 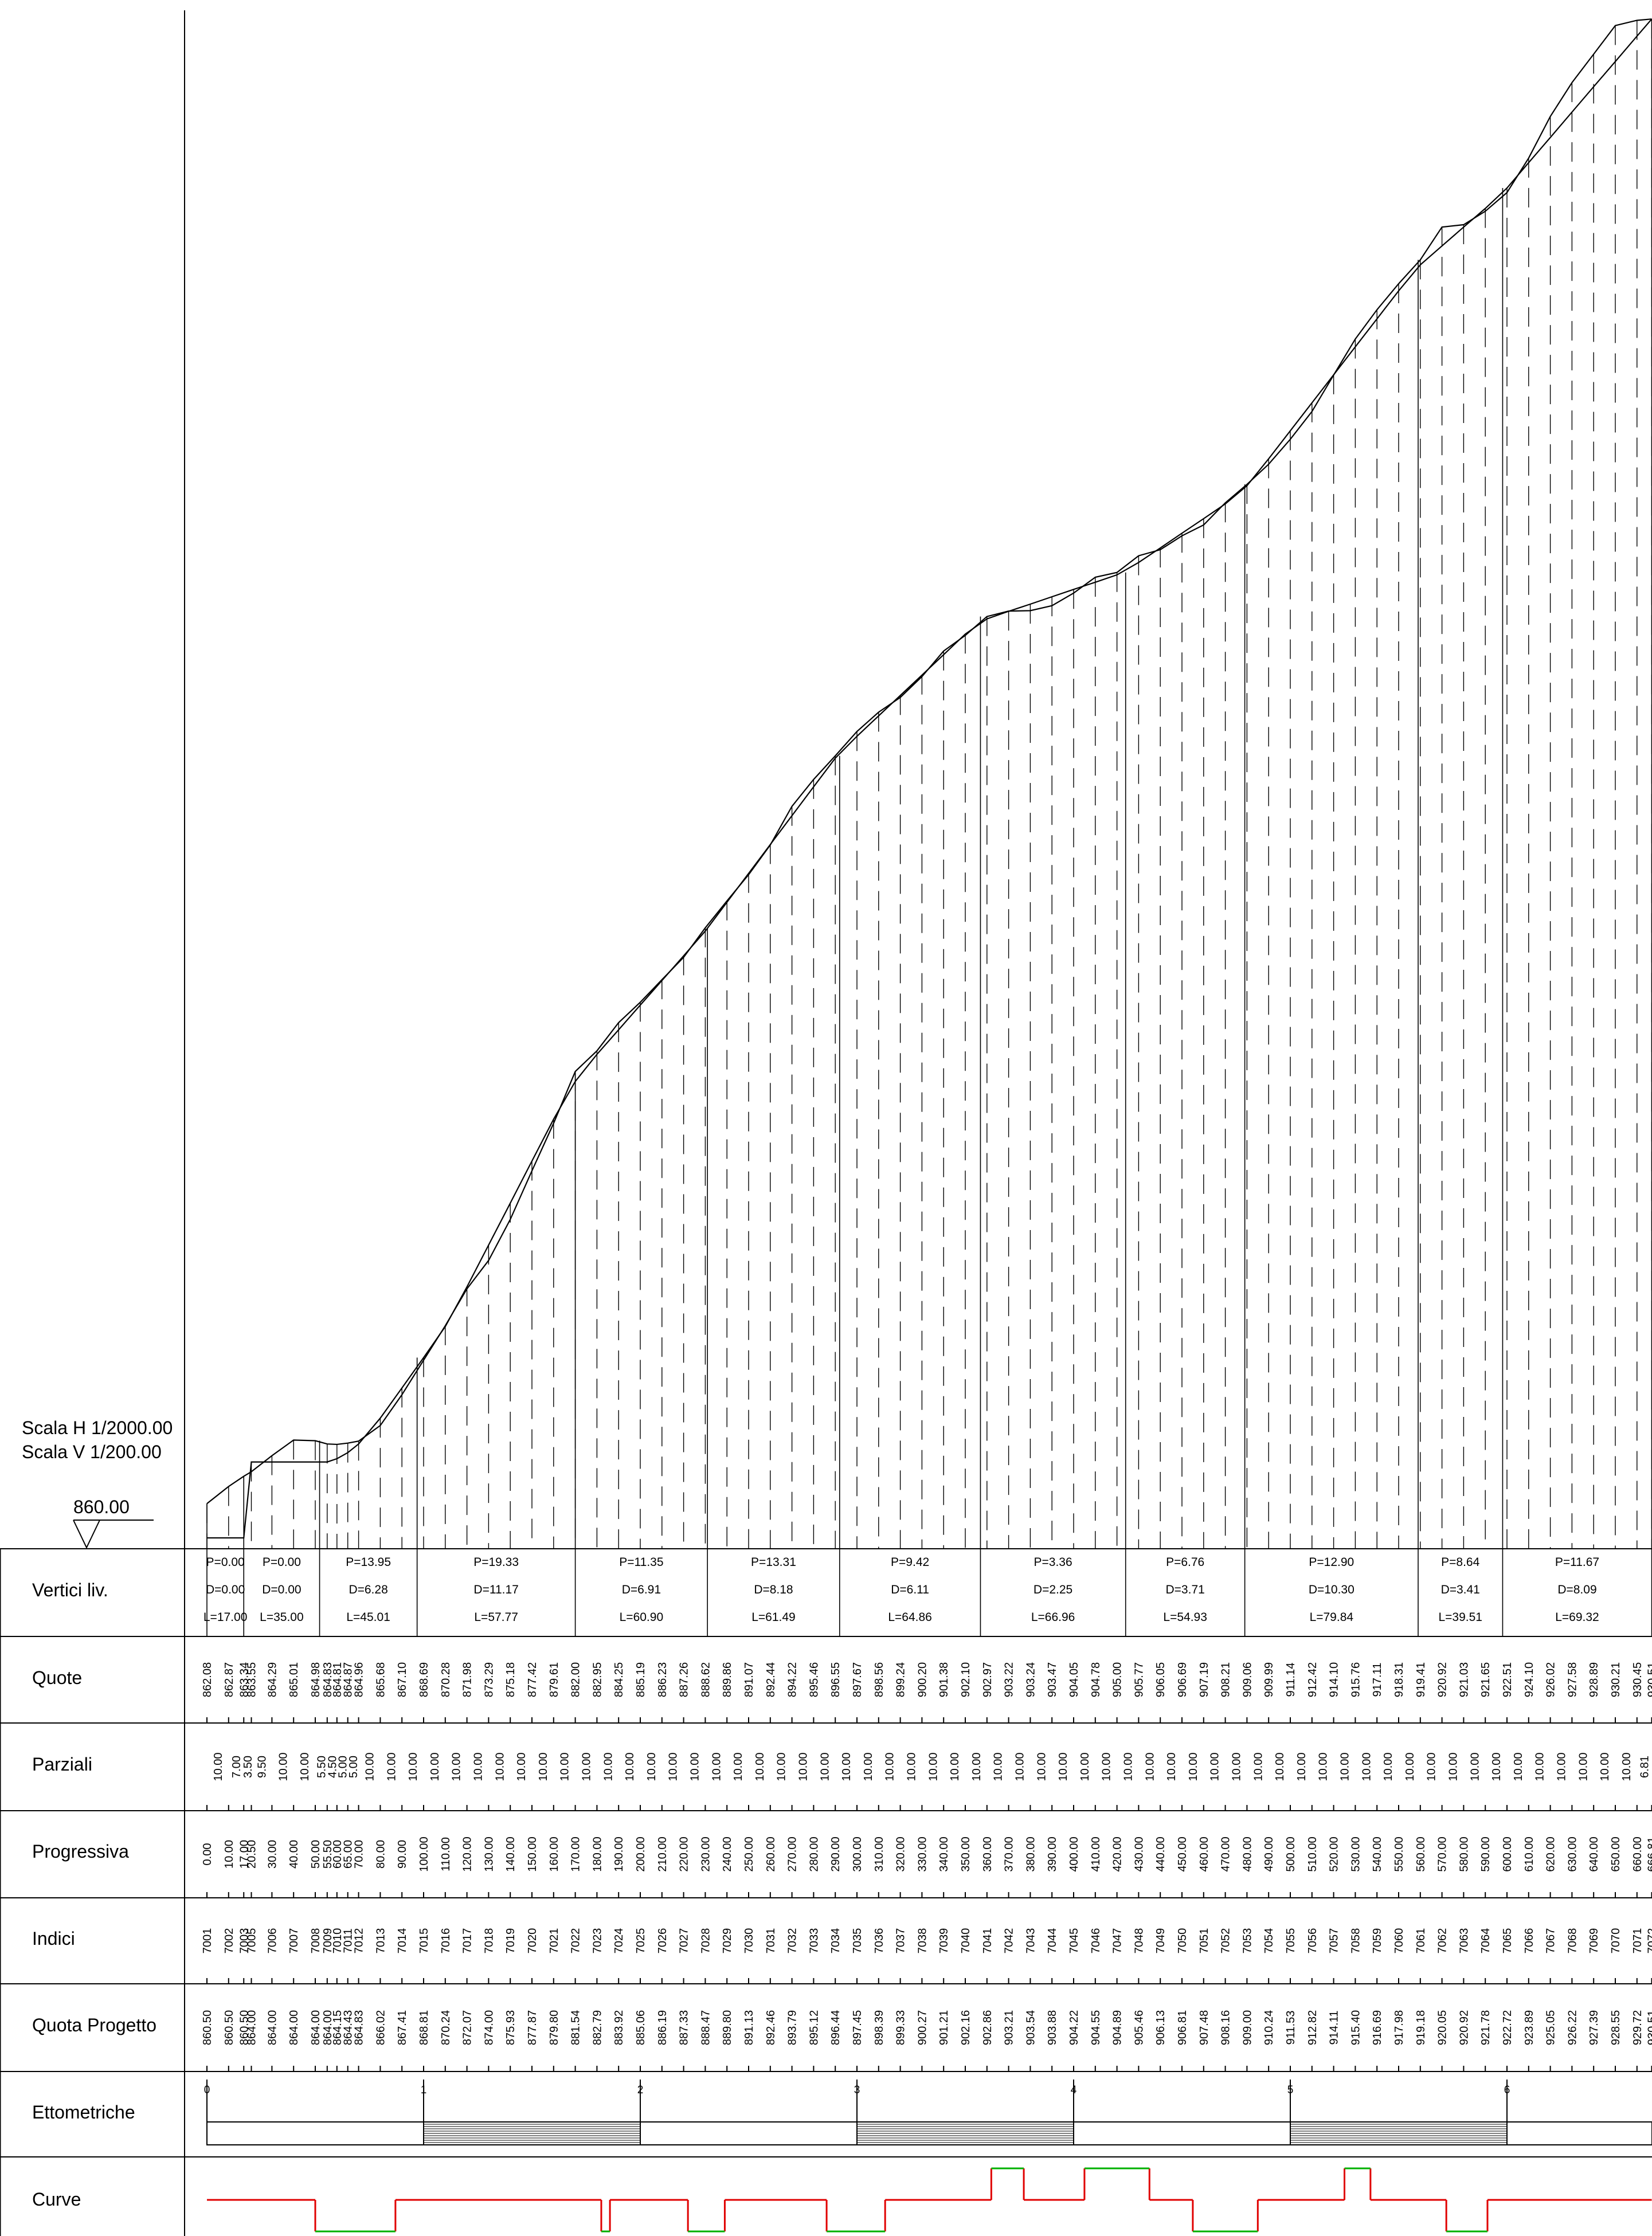 I want to click on section-ind-value: 7028, so click(x=705, y=1941).